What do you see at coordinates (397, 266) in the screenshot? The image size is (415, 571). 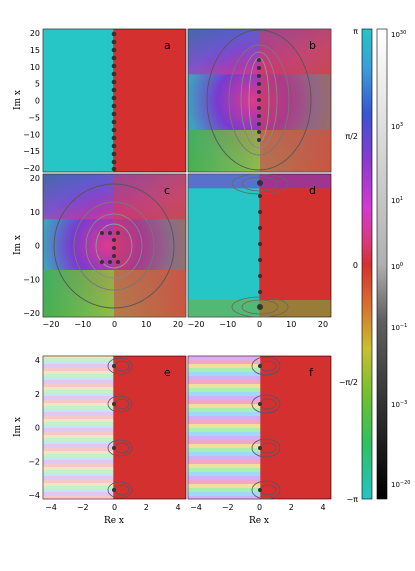 I see `magnitude-tick-label: 10⁰` at bounding box center [397, 266].